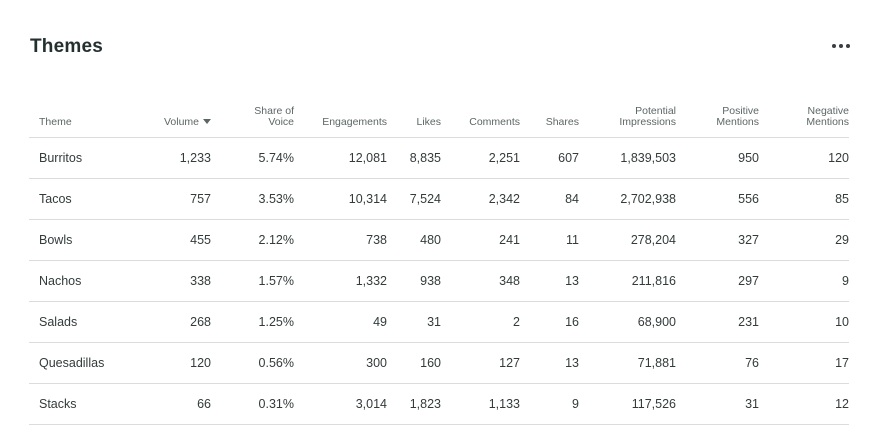  I want to click on metric-cell: 8,835, so click(414, 158).